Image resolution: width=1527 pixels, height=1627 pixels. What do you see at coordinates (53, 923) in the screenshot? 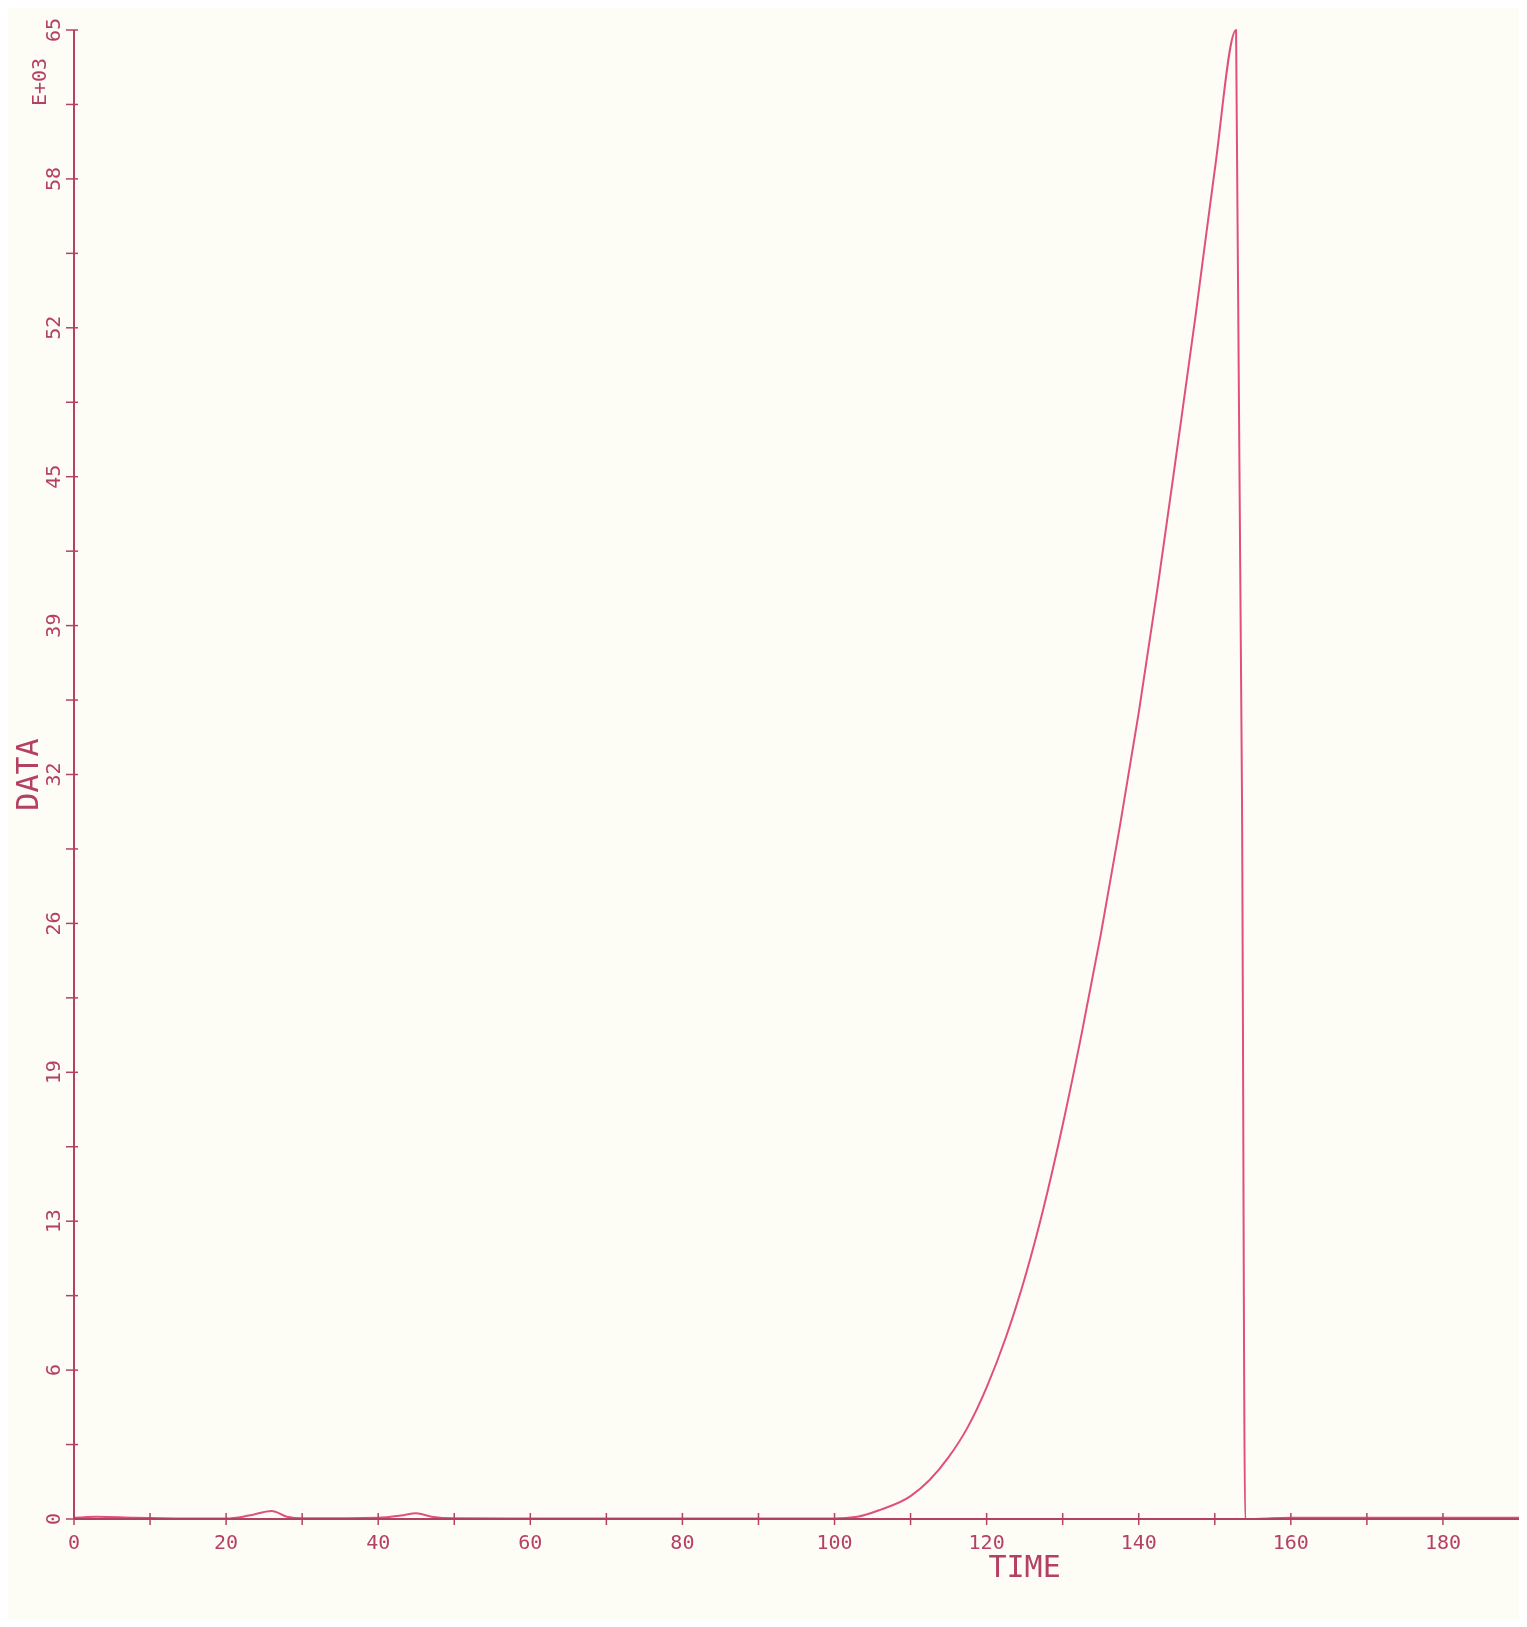
I see `y-tick-label: 26` at bounding box center [53, 923].